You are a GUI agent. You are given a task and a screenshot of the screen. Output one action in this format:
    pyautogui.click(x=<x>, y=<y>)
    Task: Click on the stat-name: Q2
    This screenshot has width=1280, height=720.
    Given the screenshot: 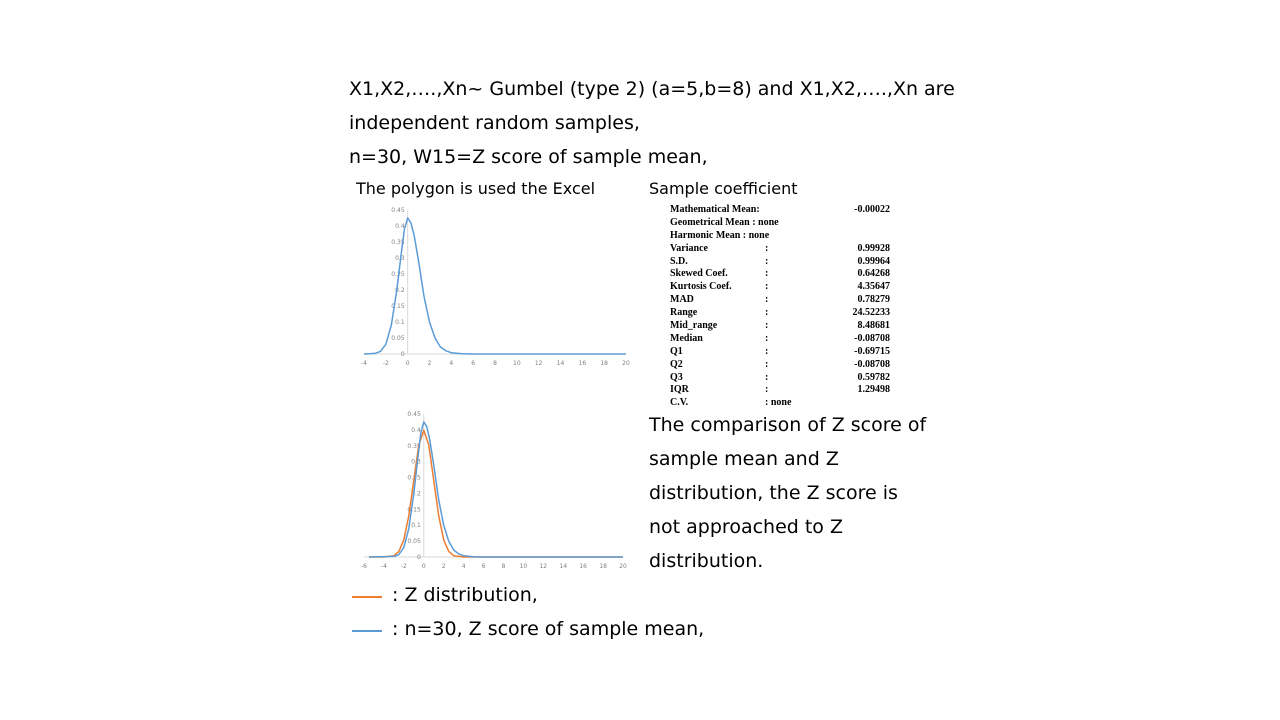 What is the action you would take?
    pyautogui.click(x=676, y=364)
    